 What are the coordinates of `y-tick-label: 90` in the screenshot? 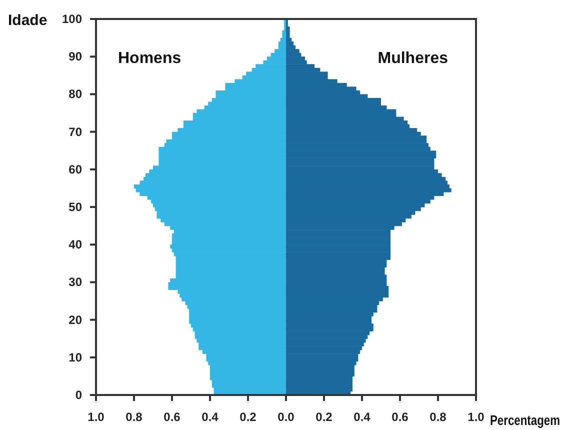 It's located at (75, 57).